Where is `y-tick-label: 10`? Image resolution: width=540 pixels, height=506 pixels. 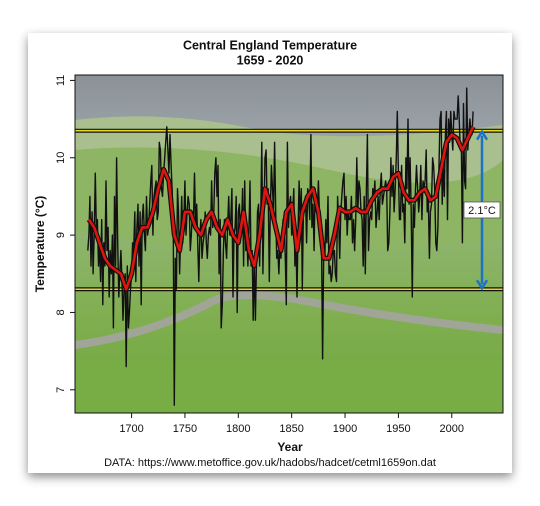 y-tick-label: 10 is located at coordinates (61, 158).